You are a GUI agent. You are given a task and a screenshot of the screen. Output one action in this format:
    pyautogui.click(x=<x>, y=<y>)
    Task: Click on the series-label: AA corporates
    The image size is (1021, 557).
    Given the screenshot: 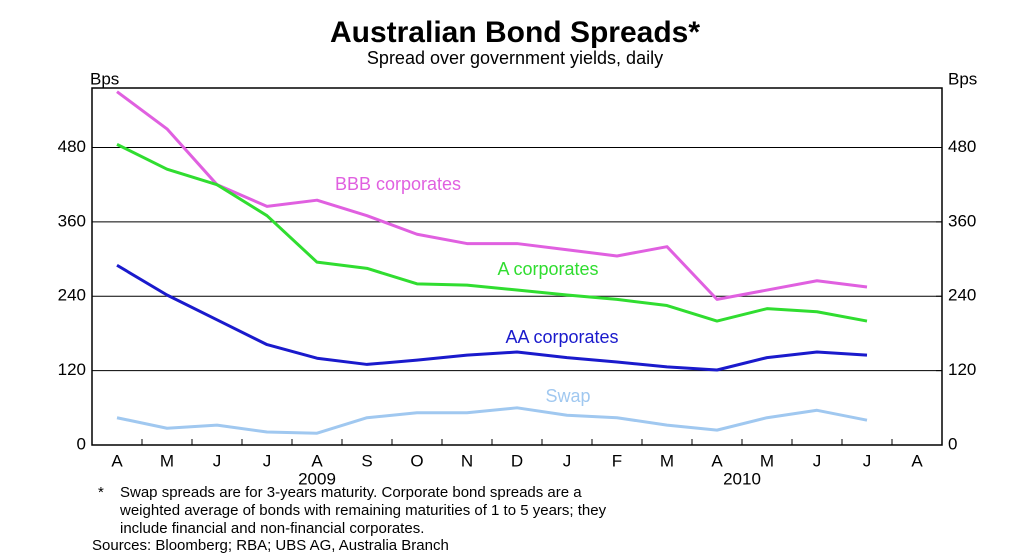 What is the action you would take?
    pyautogui.click(x=561, y=337)
    